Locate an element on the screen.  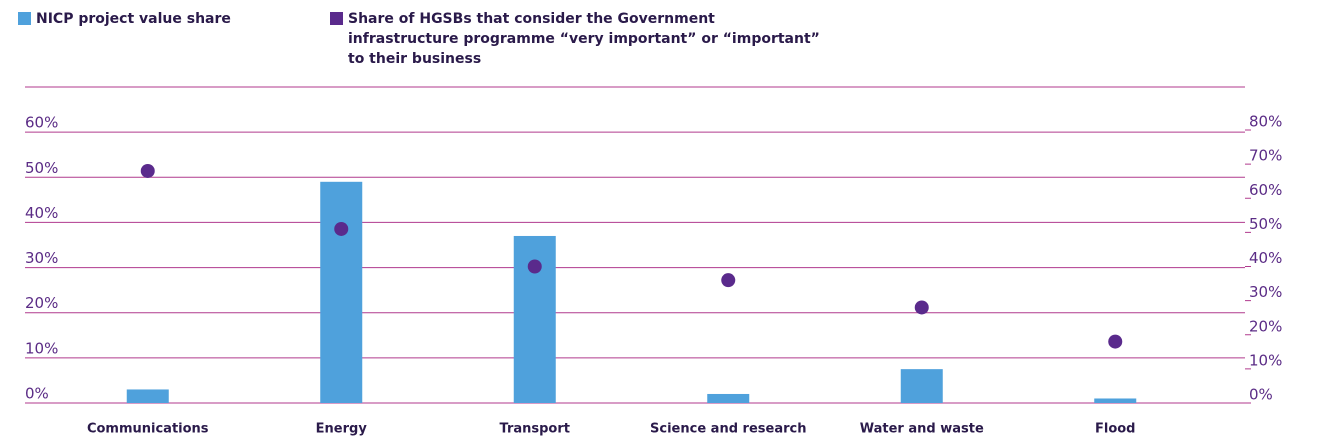
y2-tick-label: 10% is located at coordinates (1265, 360).